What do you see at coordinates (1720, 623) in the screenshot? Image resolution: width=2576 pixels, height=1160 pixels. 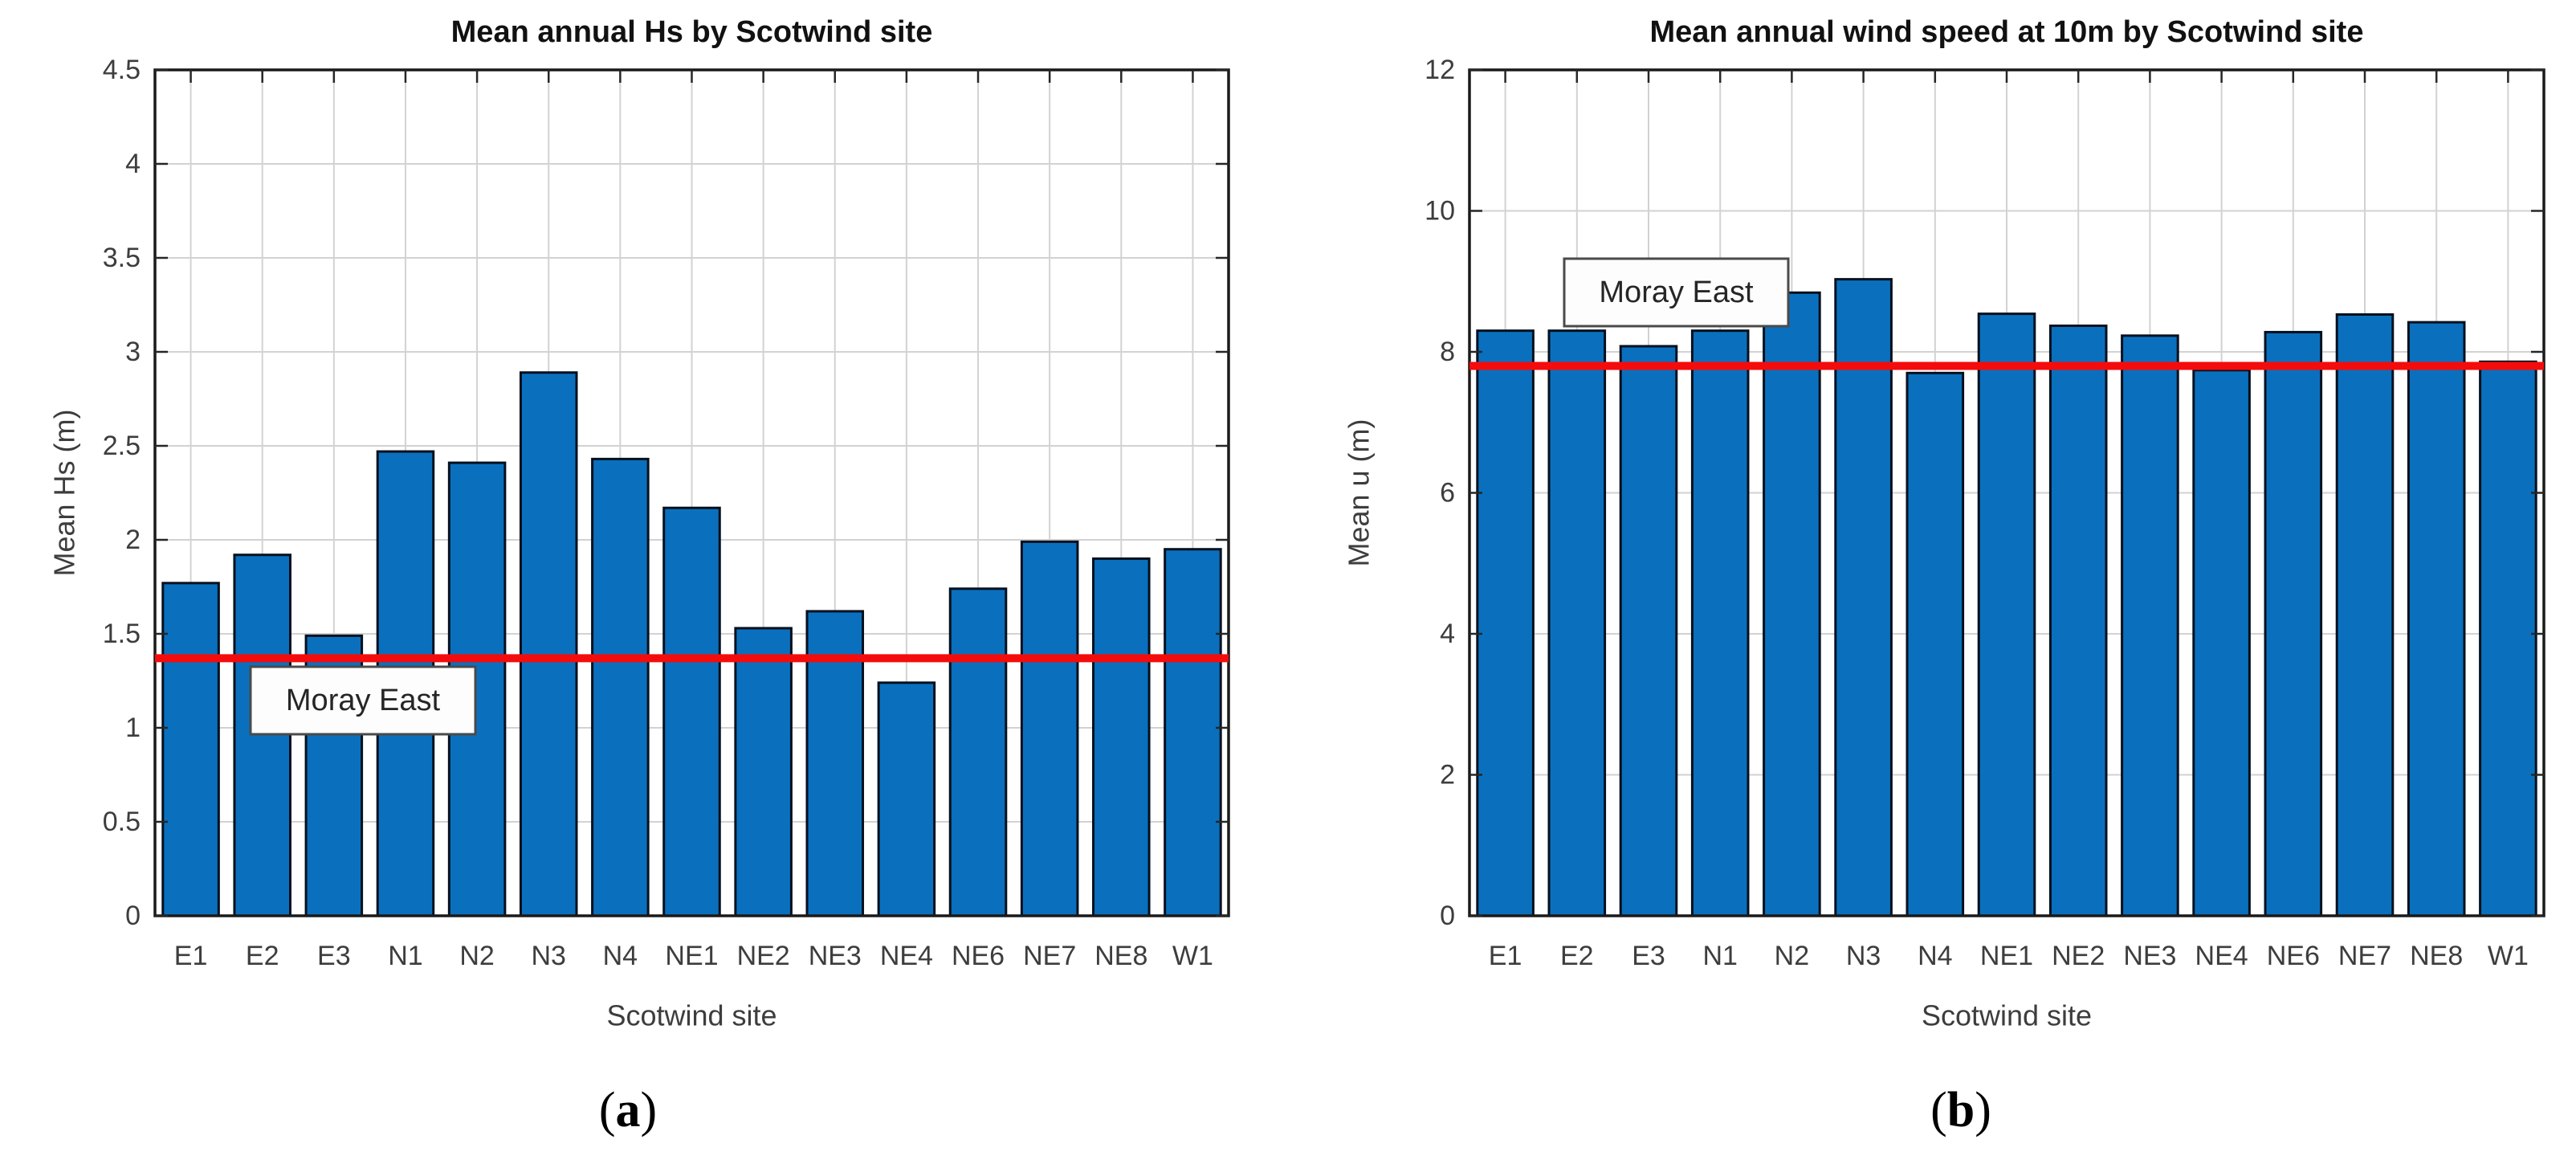 I see `bar-N1` at bounding box center [1720, 623].